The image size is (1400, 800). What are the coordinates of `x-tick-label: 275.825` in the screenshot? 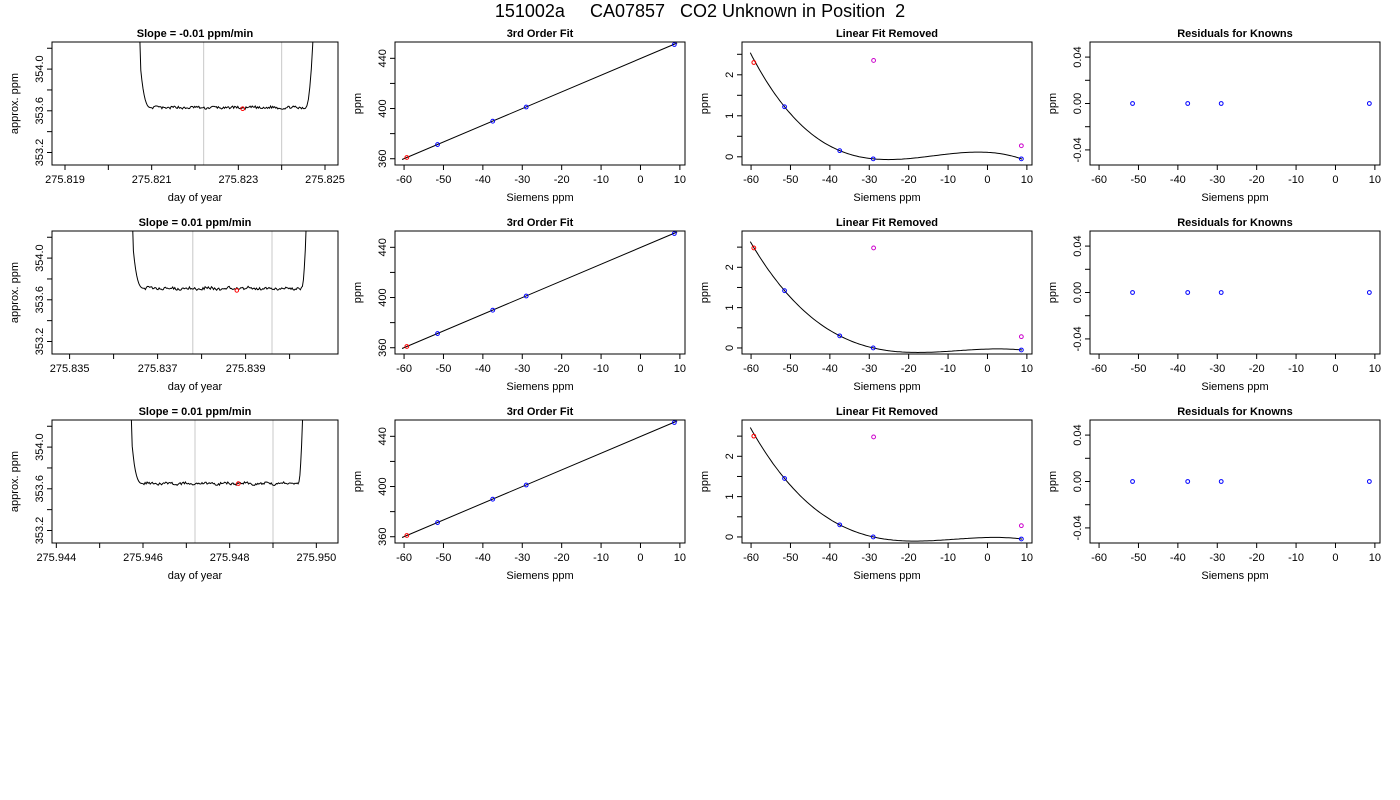 It's located at (325, 180).